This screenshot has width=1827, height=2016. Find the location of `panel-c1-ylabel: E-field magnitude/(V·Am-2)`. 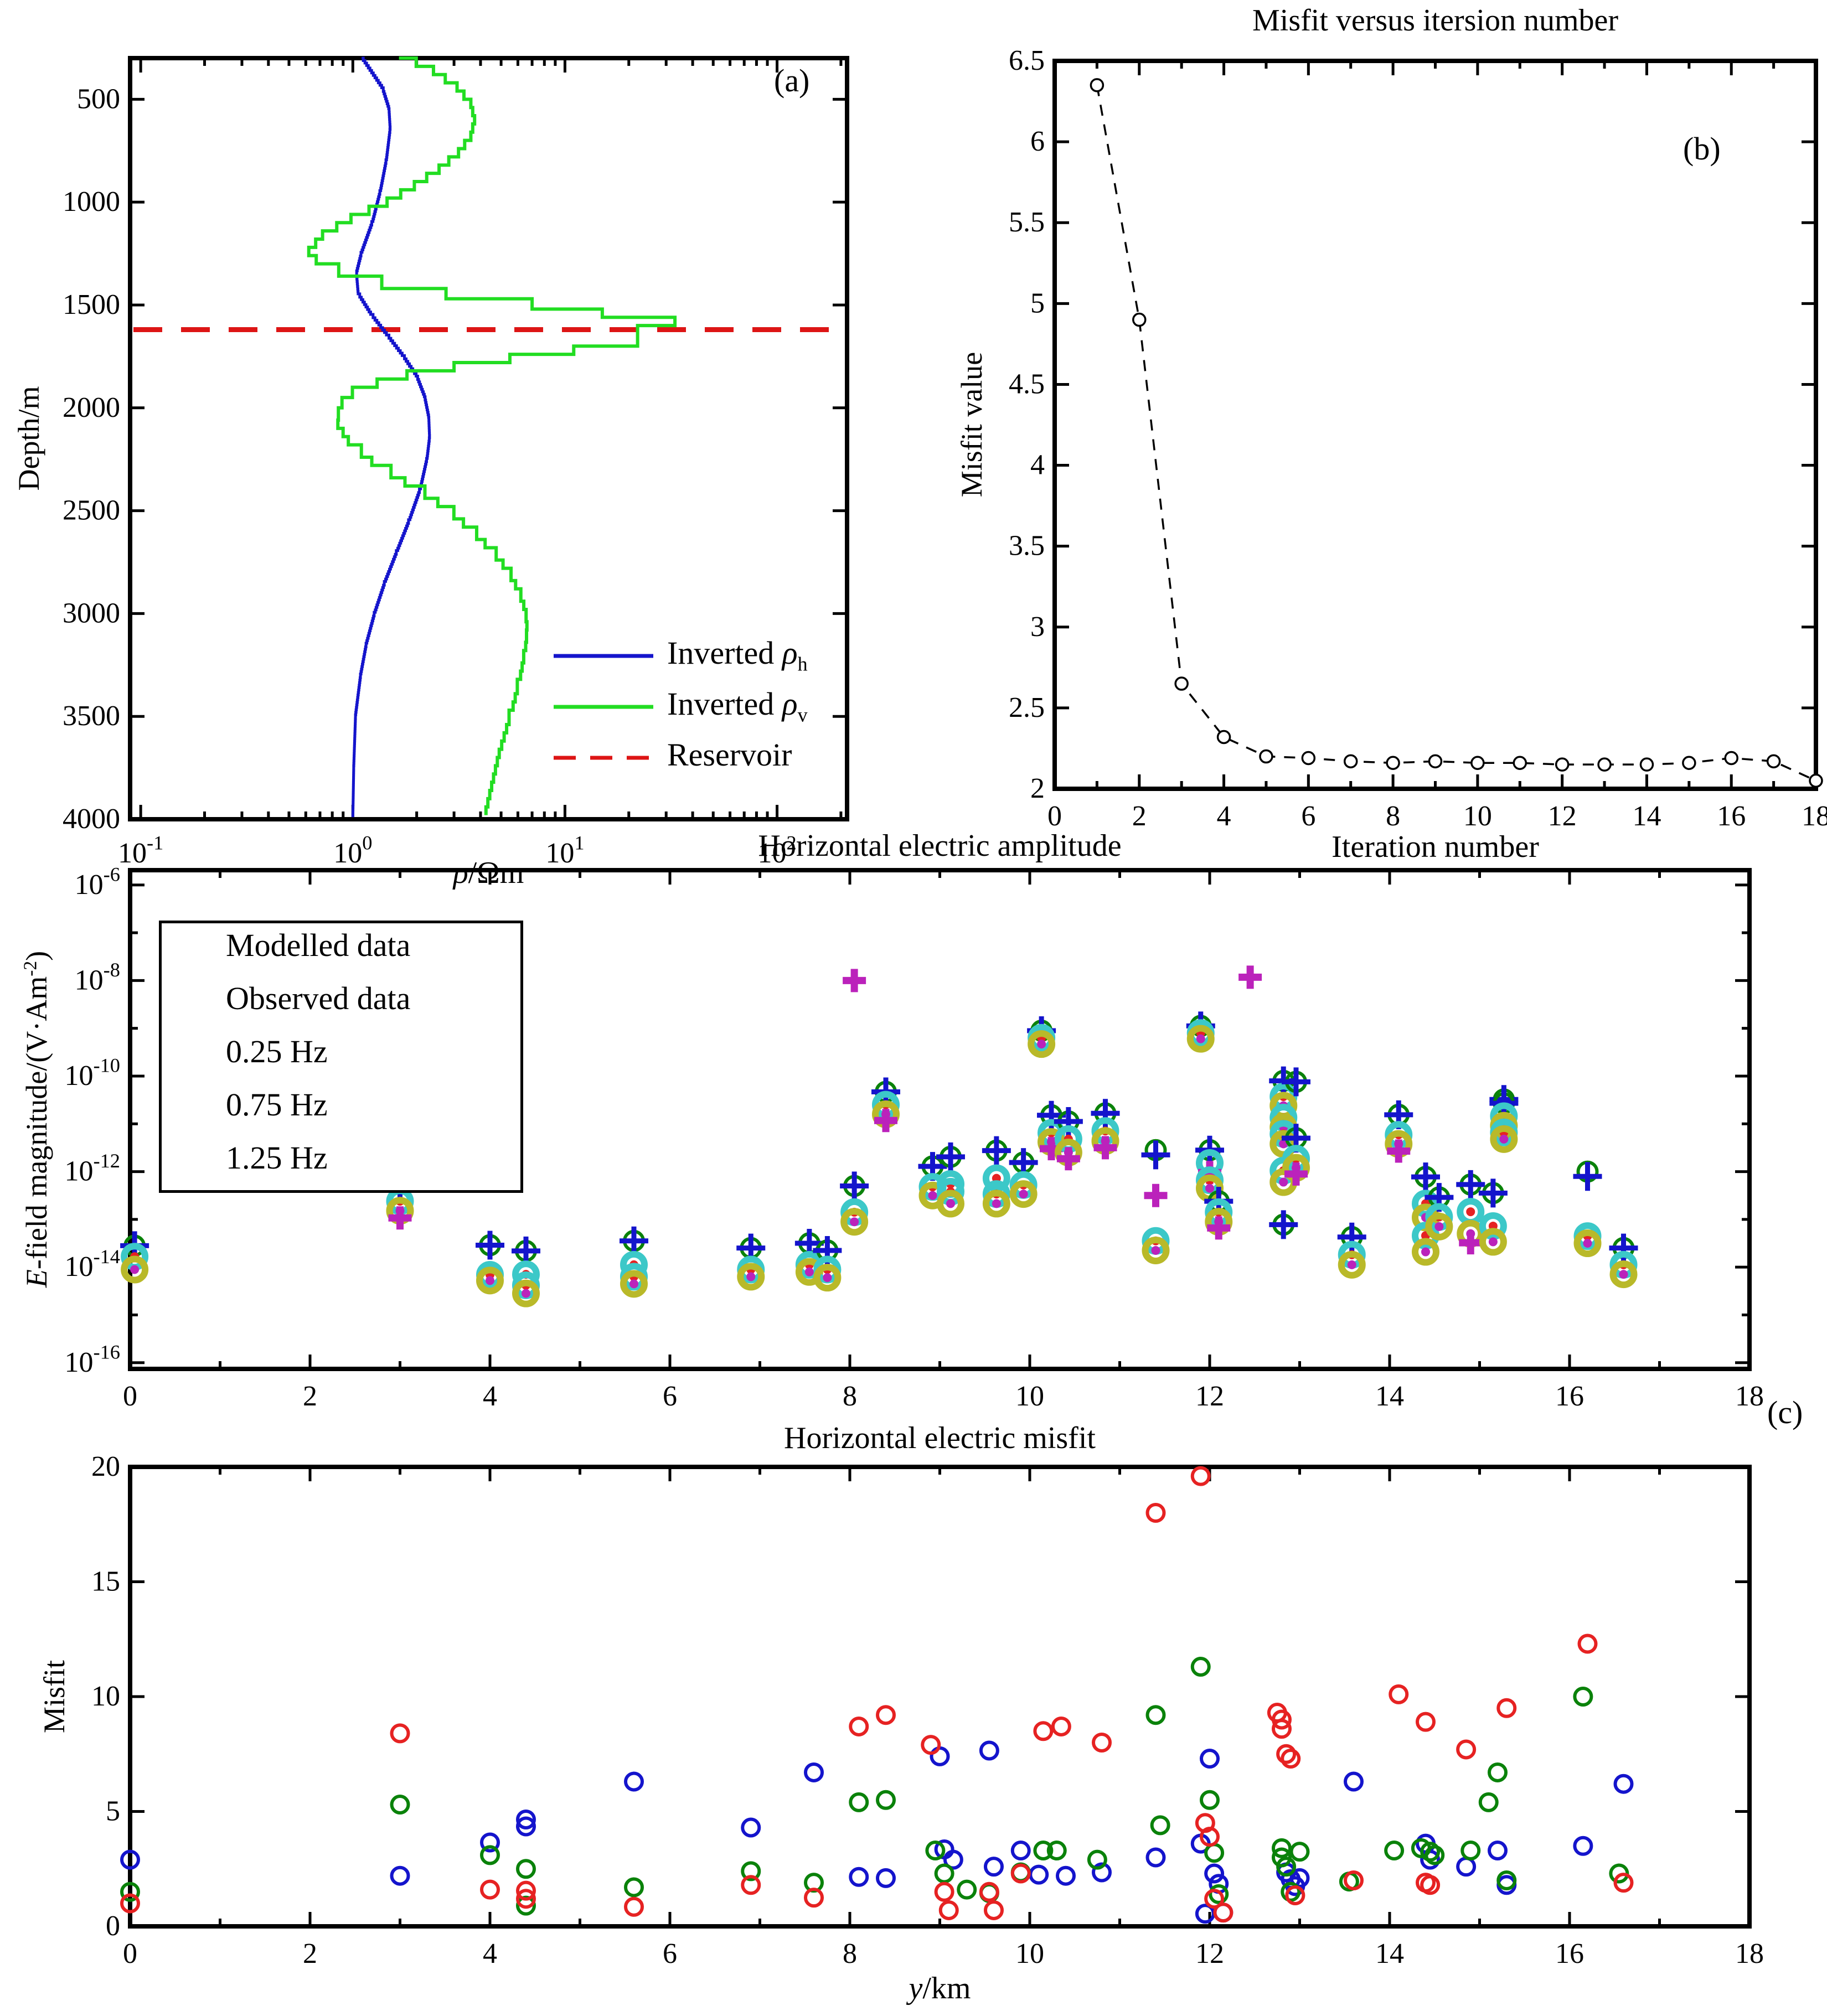

panel-c1-ylabel: E-field magnitude/(V·Am-2) is located at coordinates (36, 1119).